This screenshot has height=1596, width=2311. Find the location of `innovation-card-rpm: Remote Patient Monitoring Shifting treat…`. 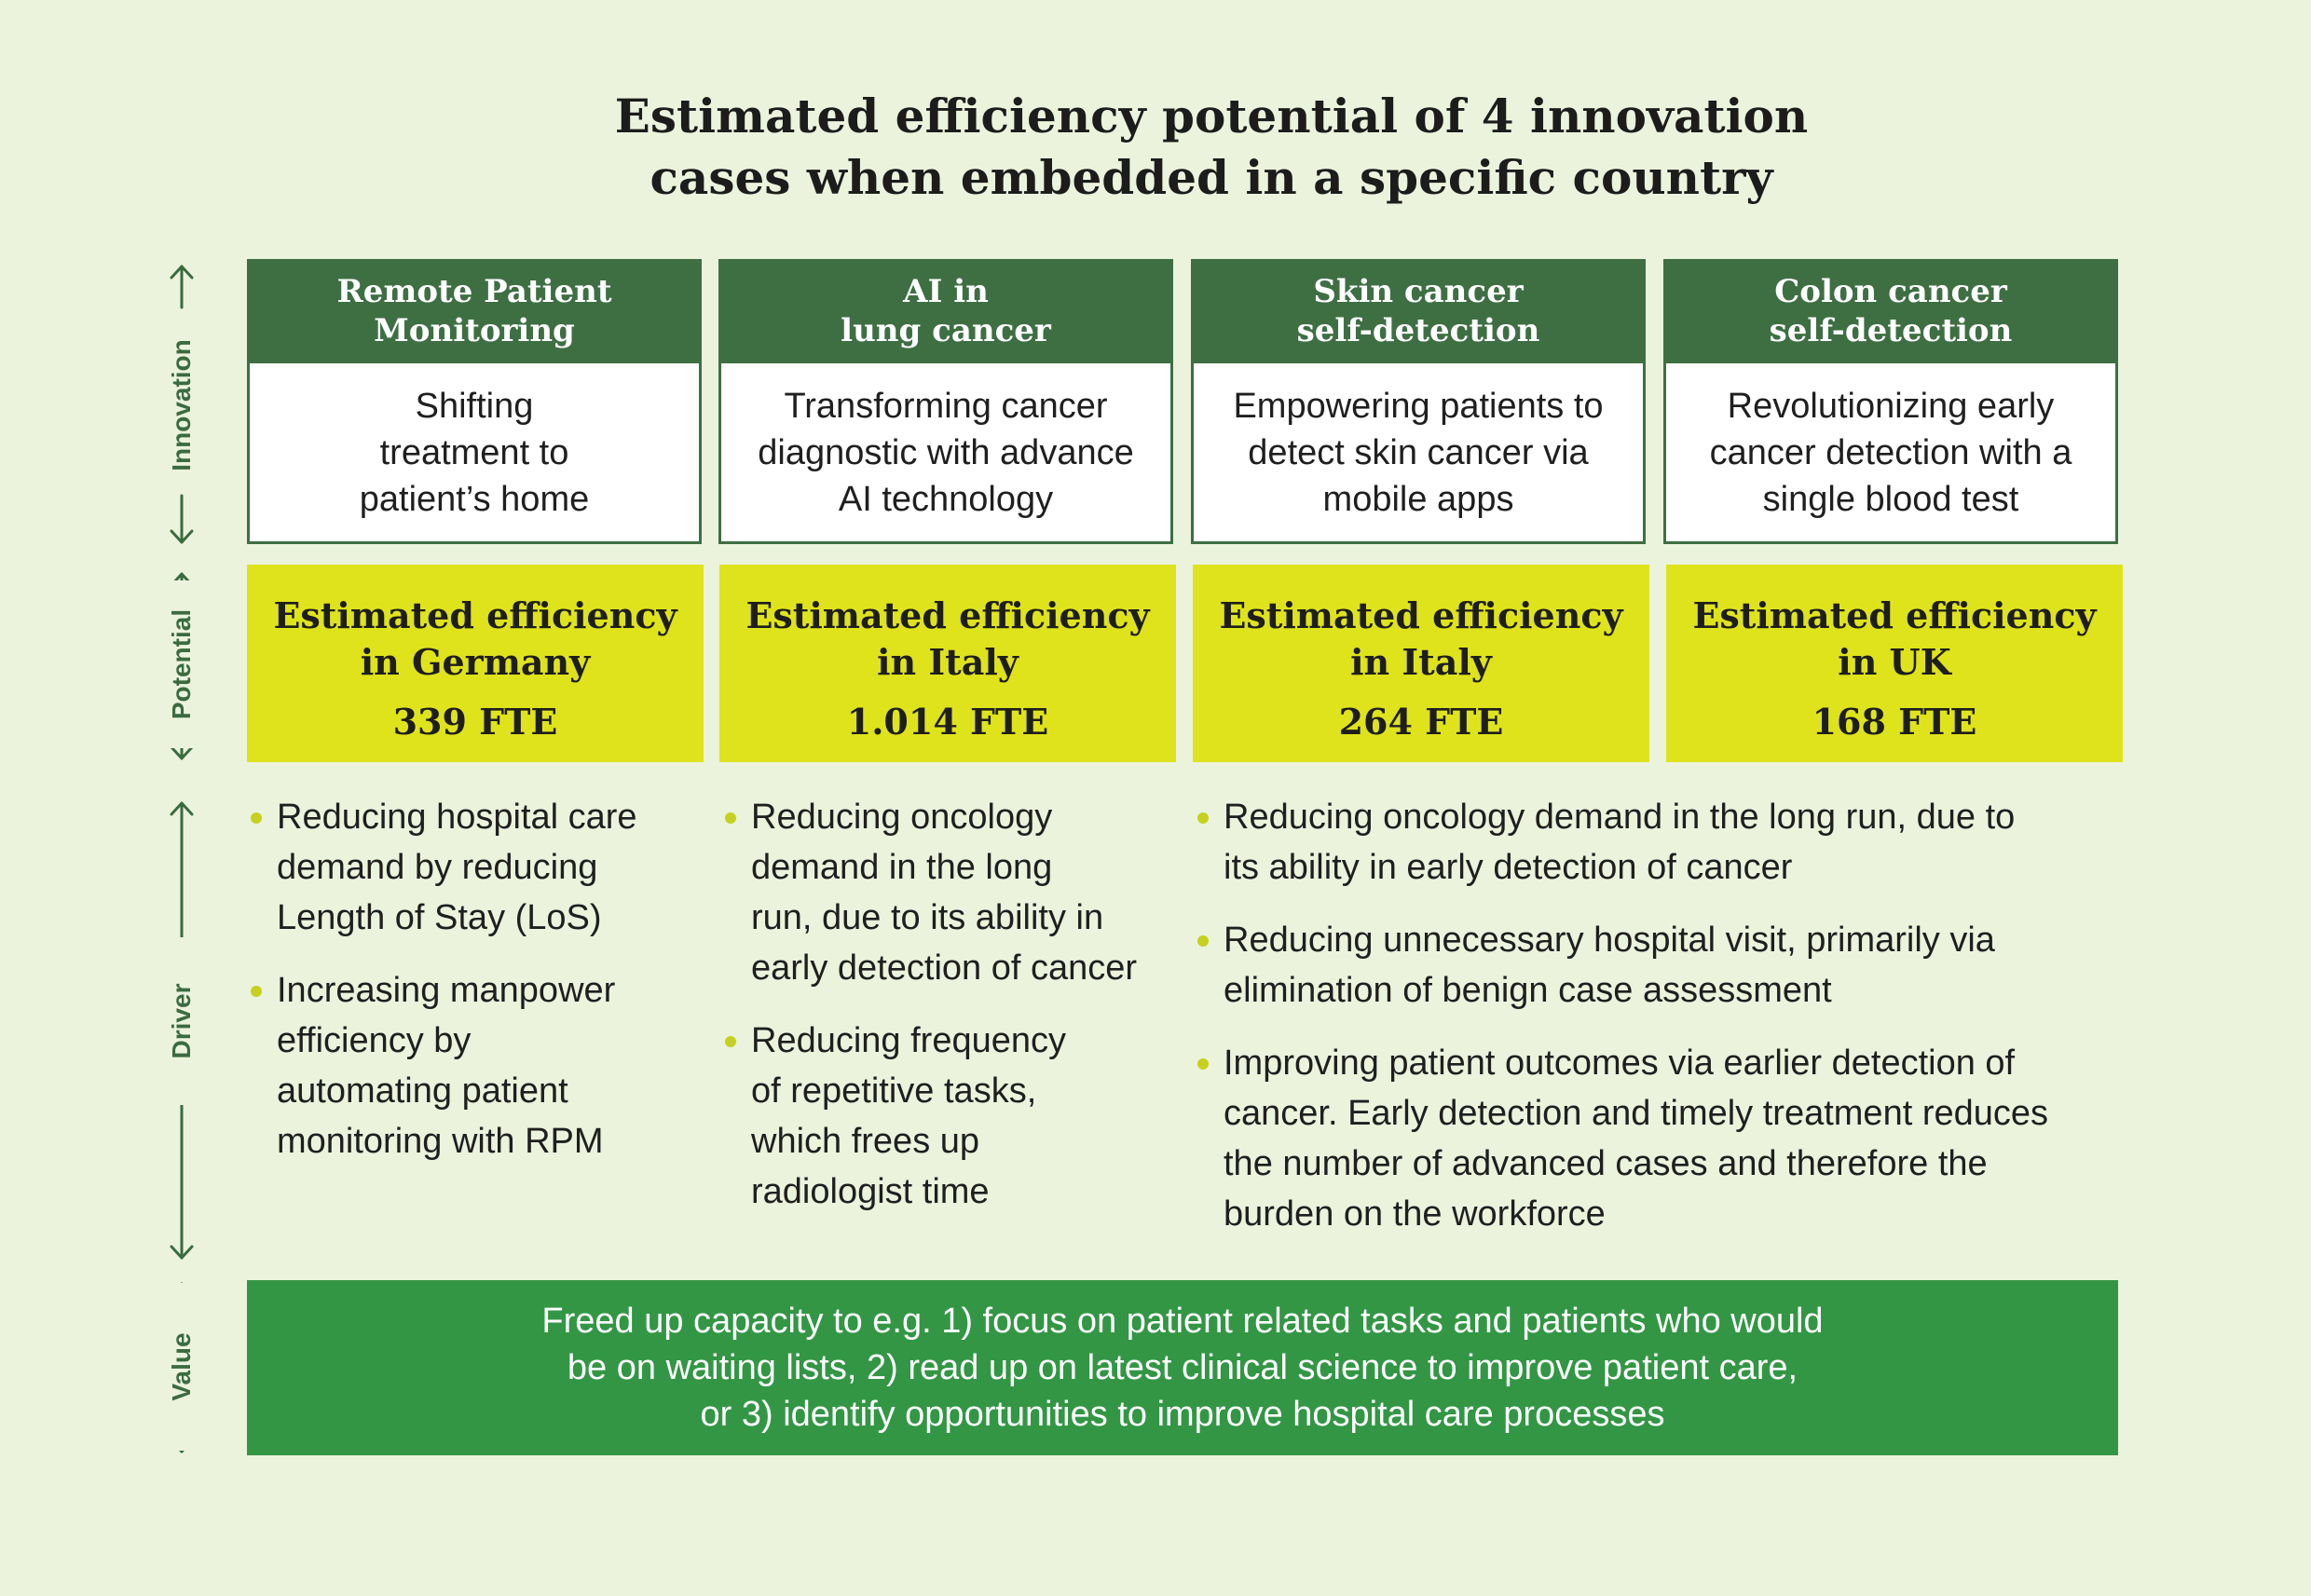

innovation-card-rpm: Remote Patient Monitoring Shifting treat… is located at coordinates (474, 401).